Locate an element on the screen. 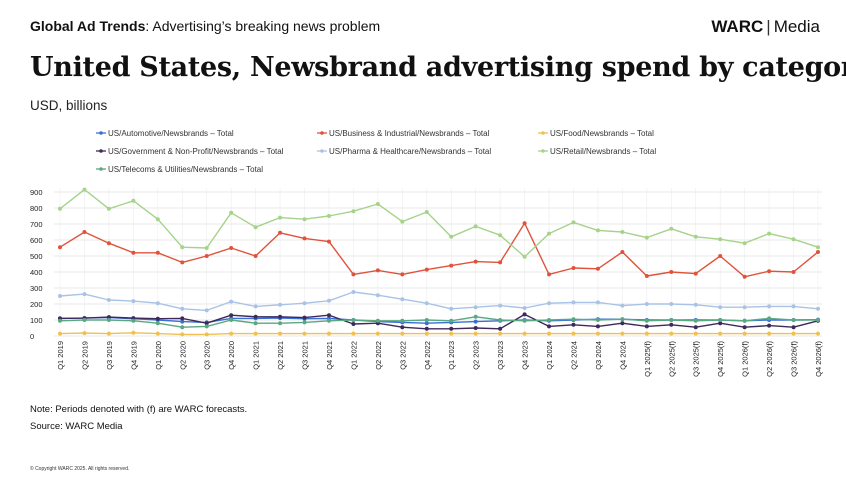 The image size is (846, 482). data-point-us-government-non-profit-newsbrands-total-q3-2021 is located at coordinates (304, 317).